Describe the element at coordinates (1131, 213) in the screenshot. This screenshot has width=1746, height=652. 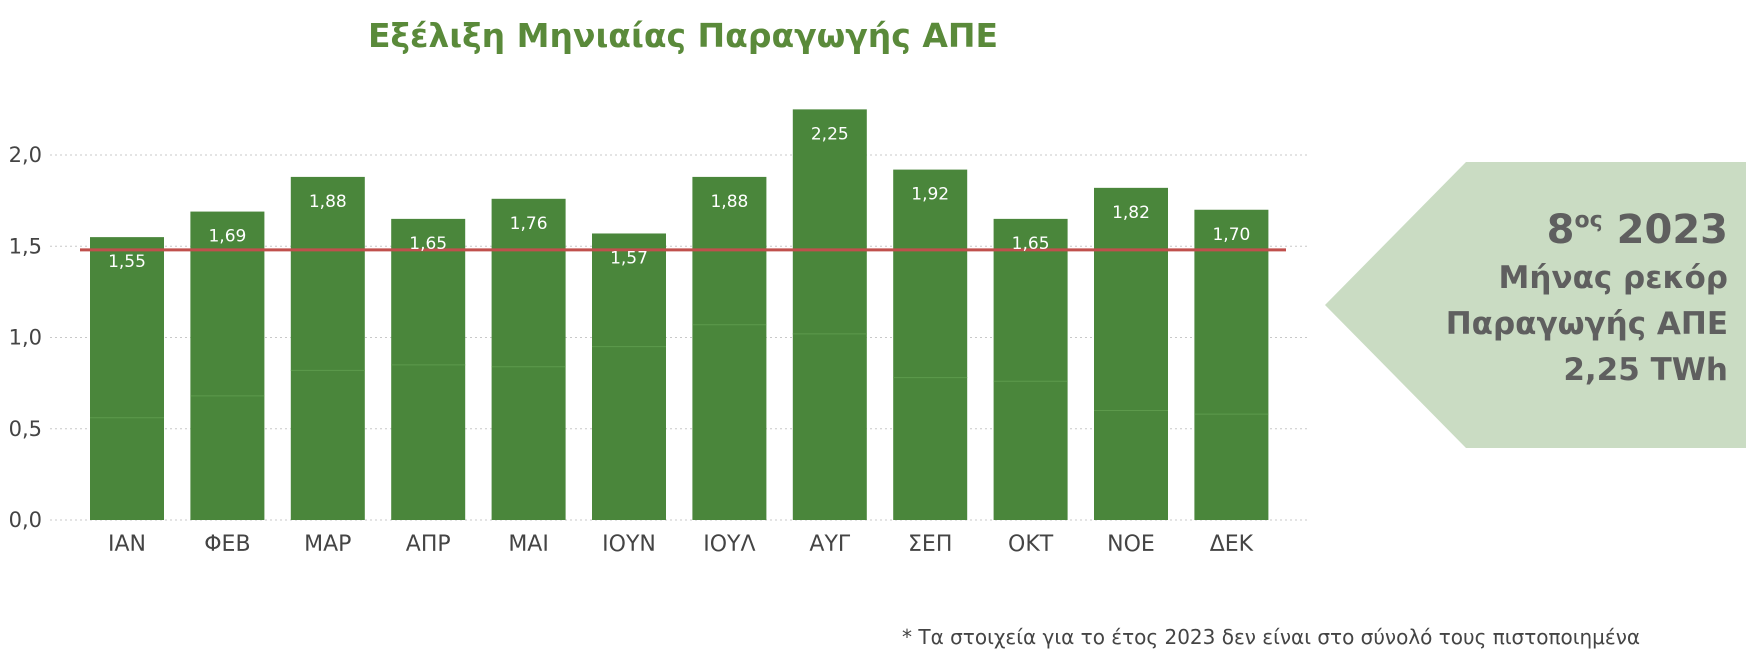
I see `bar-data-label: 1,82` at that location.